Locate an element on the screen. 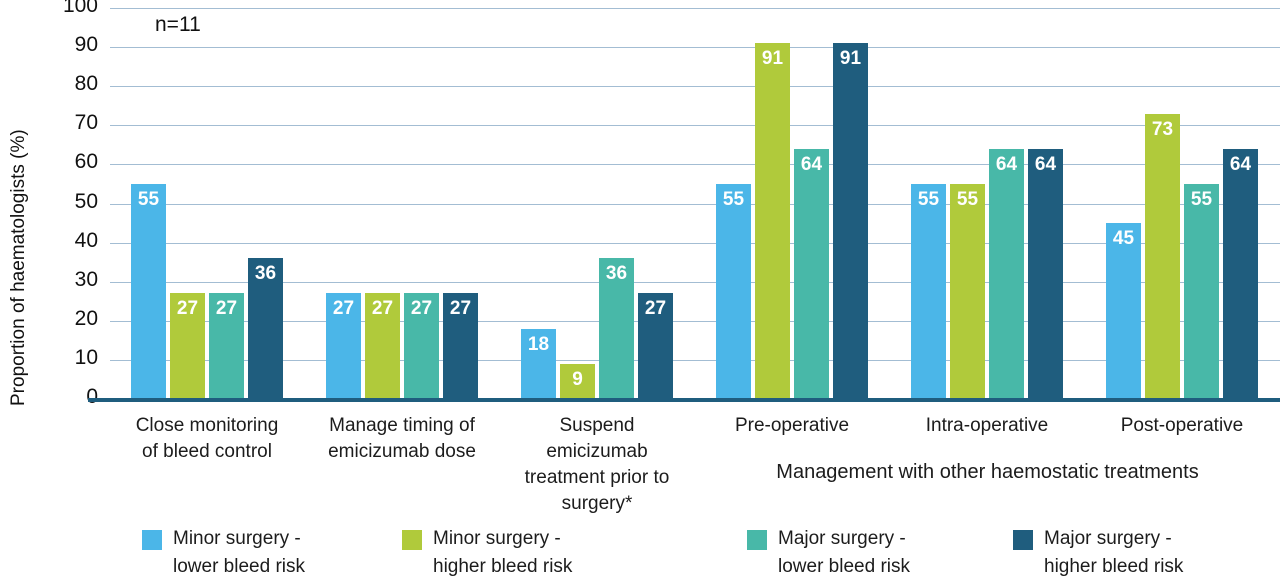 Image resolution: width=1280 pixels, height=582 pixels. legend-item: Minor surgery - lower bleed risk is located at coordinates (223, 553).